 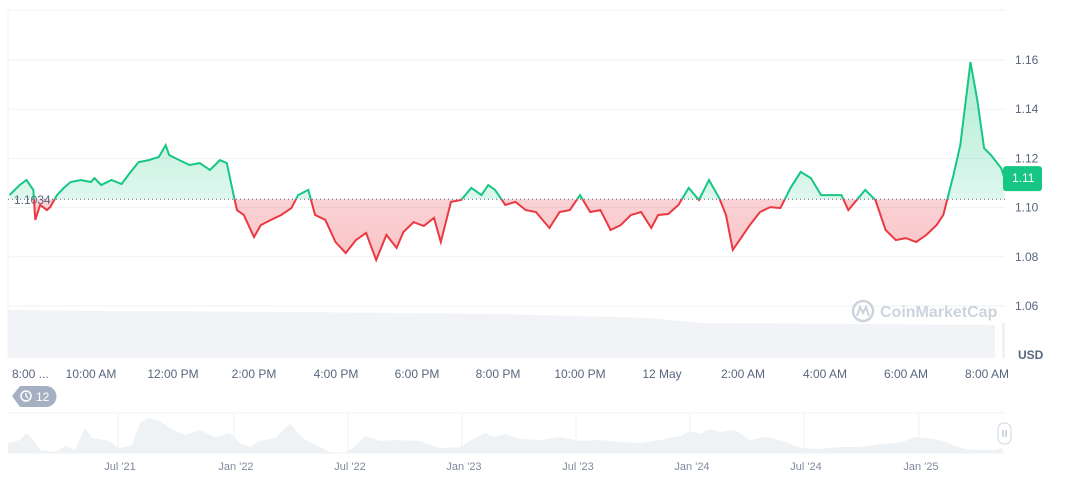 I want to click on volume-bar-last, so click(x=1003, y=340).